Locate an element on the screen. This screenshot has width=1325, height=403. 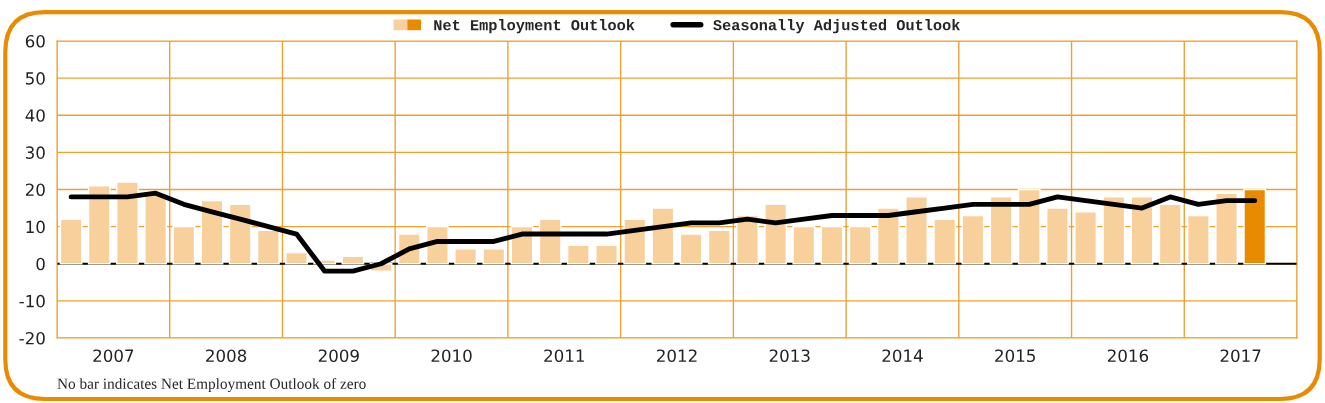
x-tick-label: 2017 is located at coordinates (1240, 356).